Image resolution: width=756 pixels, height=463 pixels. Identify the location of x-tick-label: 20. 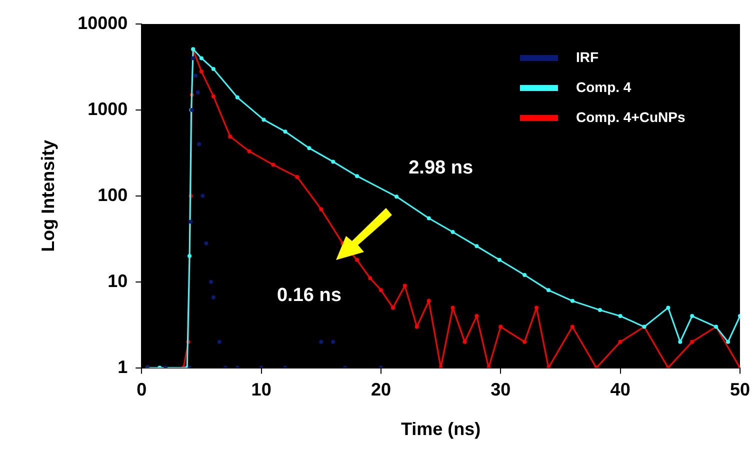
(381, 390).